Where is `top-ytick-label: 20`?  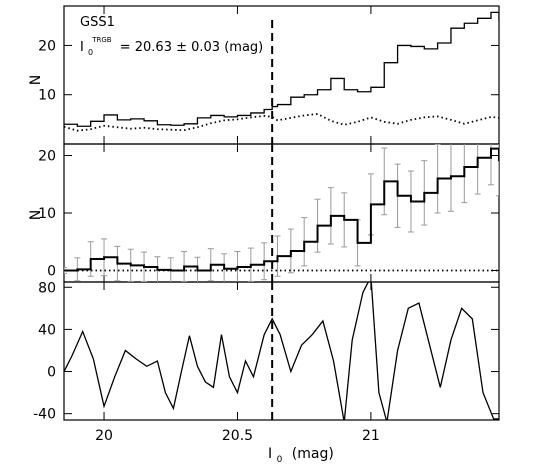
top-ytick-label: 20 is located at coordinates (47, 46).